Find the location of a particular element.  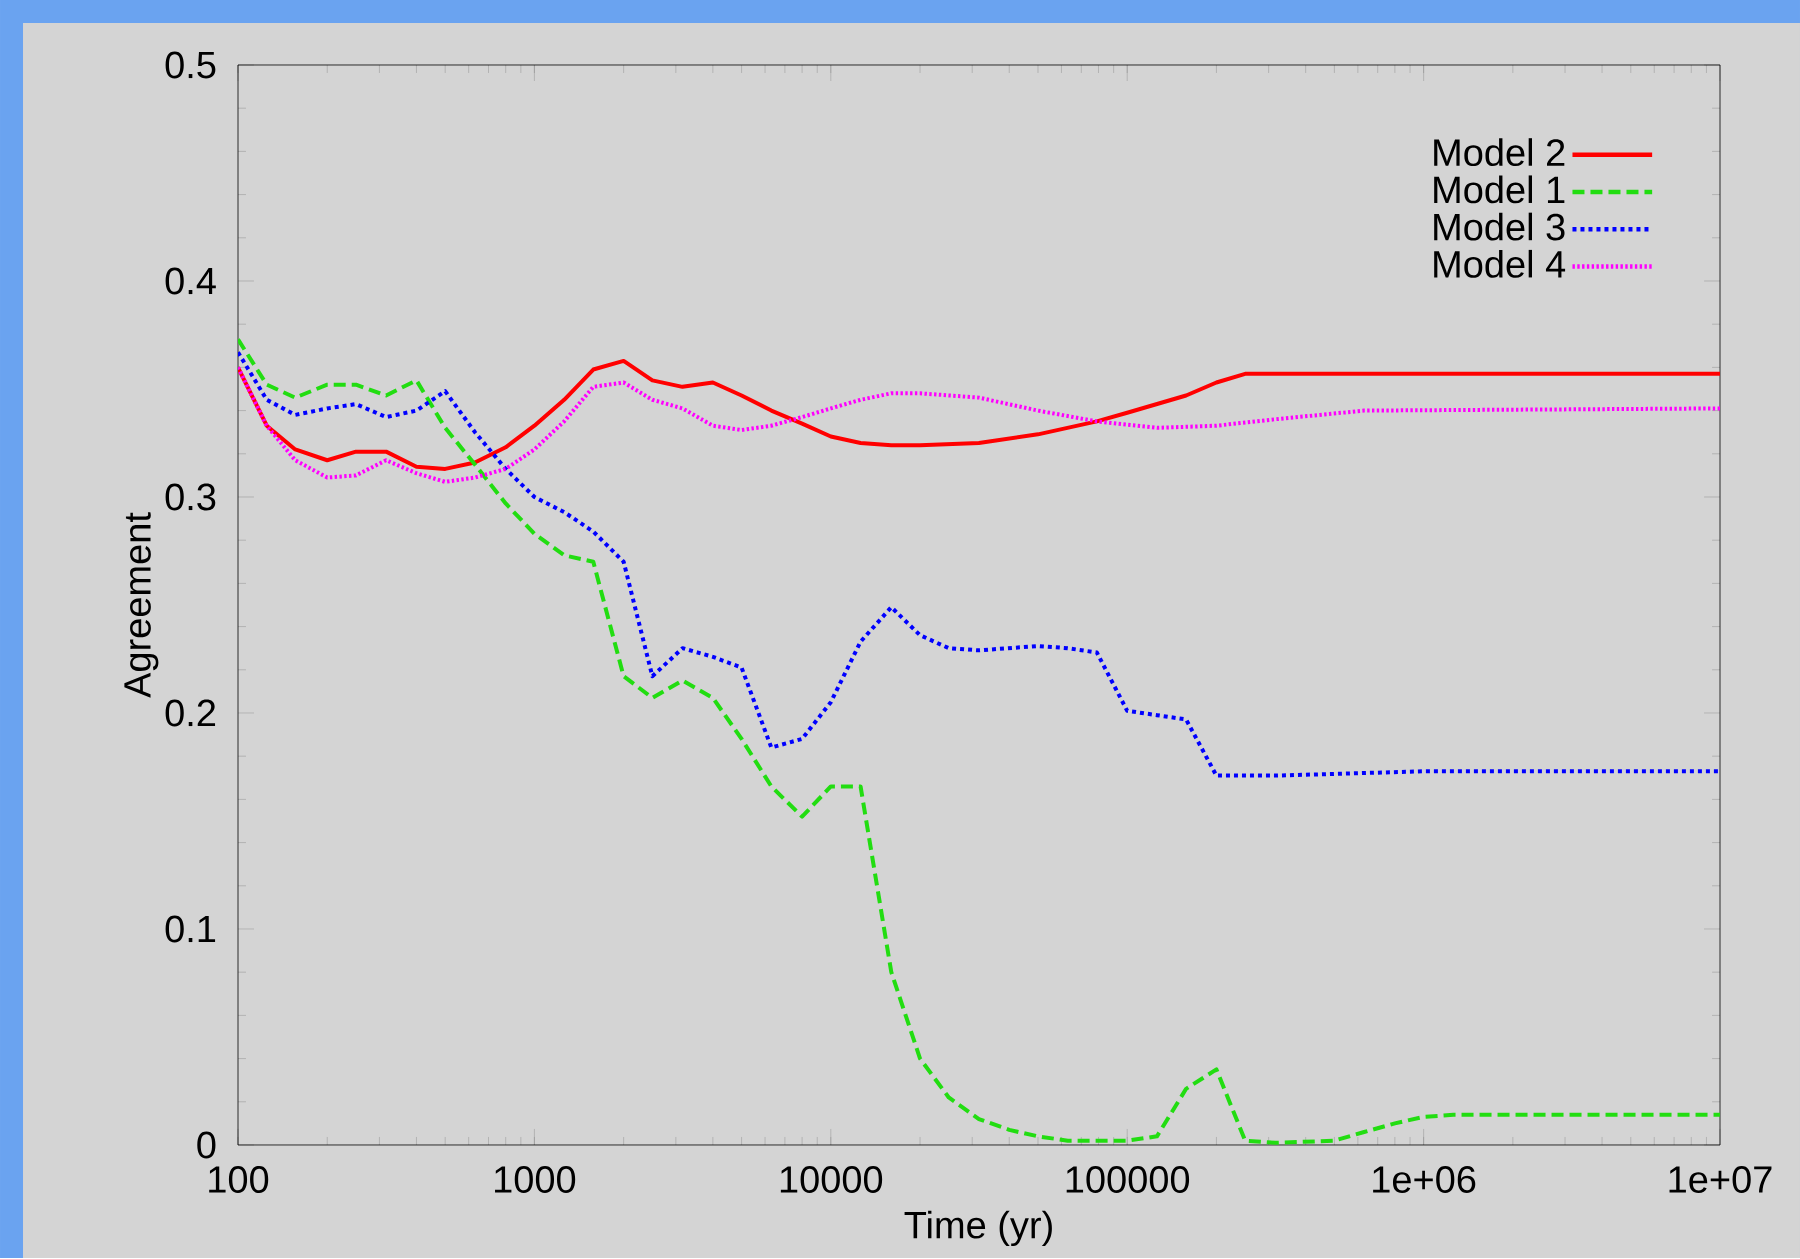

x-tick-label: 1e+07 is located at coordinates (1720, 1180).